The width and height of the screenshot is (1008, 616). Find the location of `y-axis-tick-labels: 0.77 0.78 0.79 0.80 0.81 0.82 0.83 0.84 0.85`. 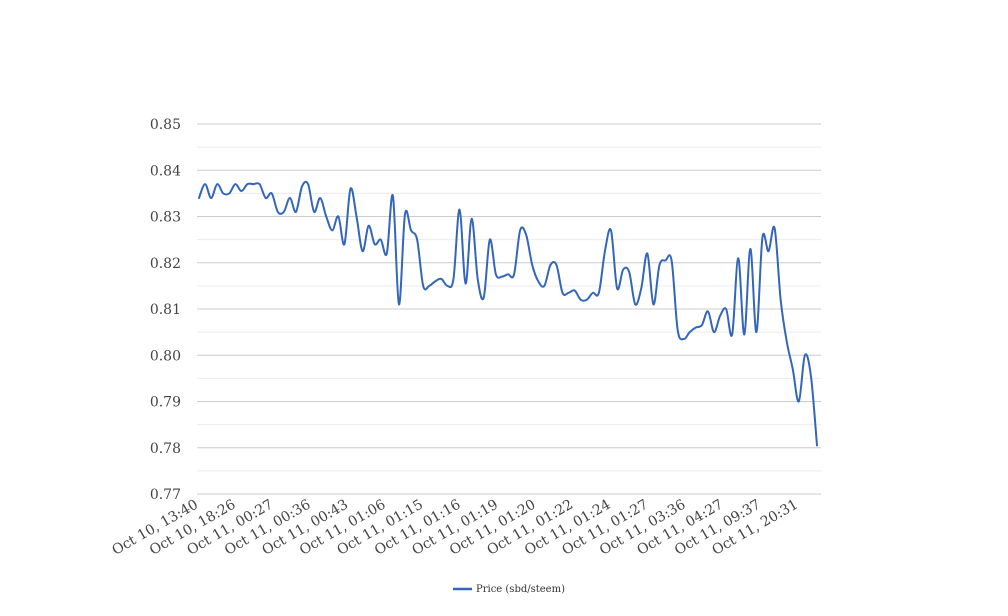

y-axis-tick-labels: 0.77 0.78 0.79 0.80 0.81 0.82 0.83 0.84 0.85 is located at coordinates (165, 310).